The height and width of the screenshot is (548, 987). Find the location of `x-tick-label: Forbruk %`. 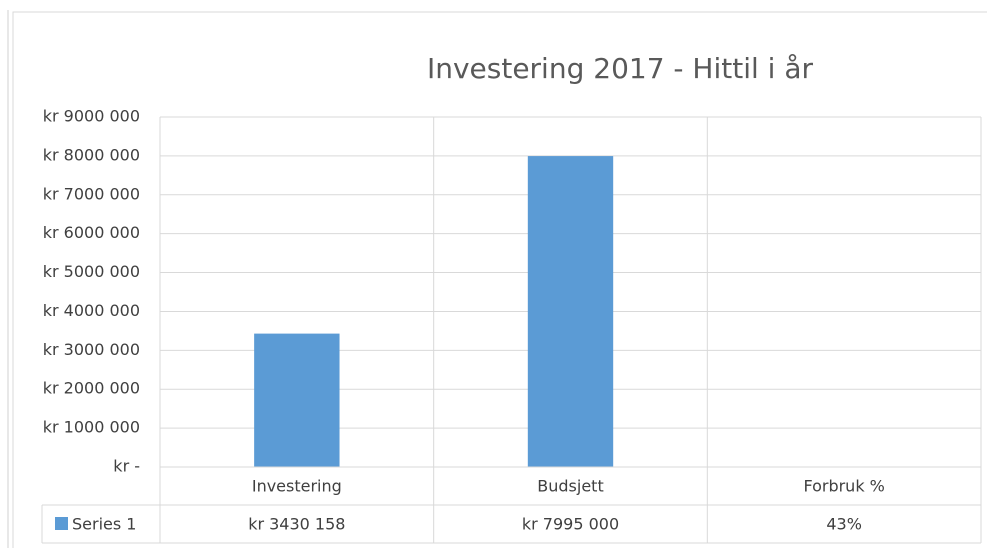

x-tick-label: Forbruk % is located at coordinates (843, 486).